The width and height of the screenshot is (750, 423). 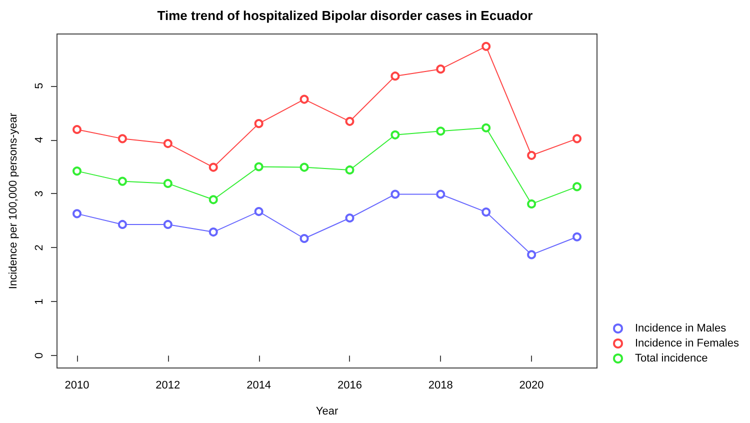 I want to click on x-tick-label: 2018, so click(x=440, y=386).